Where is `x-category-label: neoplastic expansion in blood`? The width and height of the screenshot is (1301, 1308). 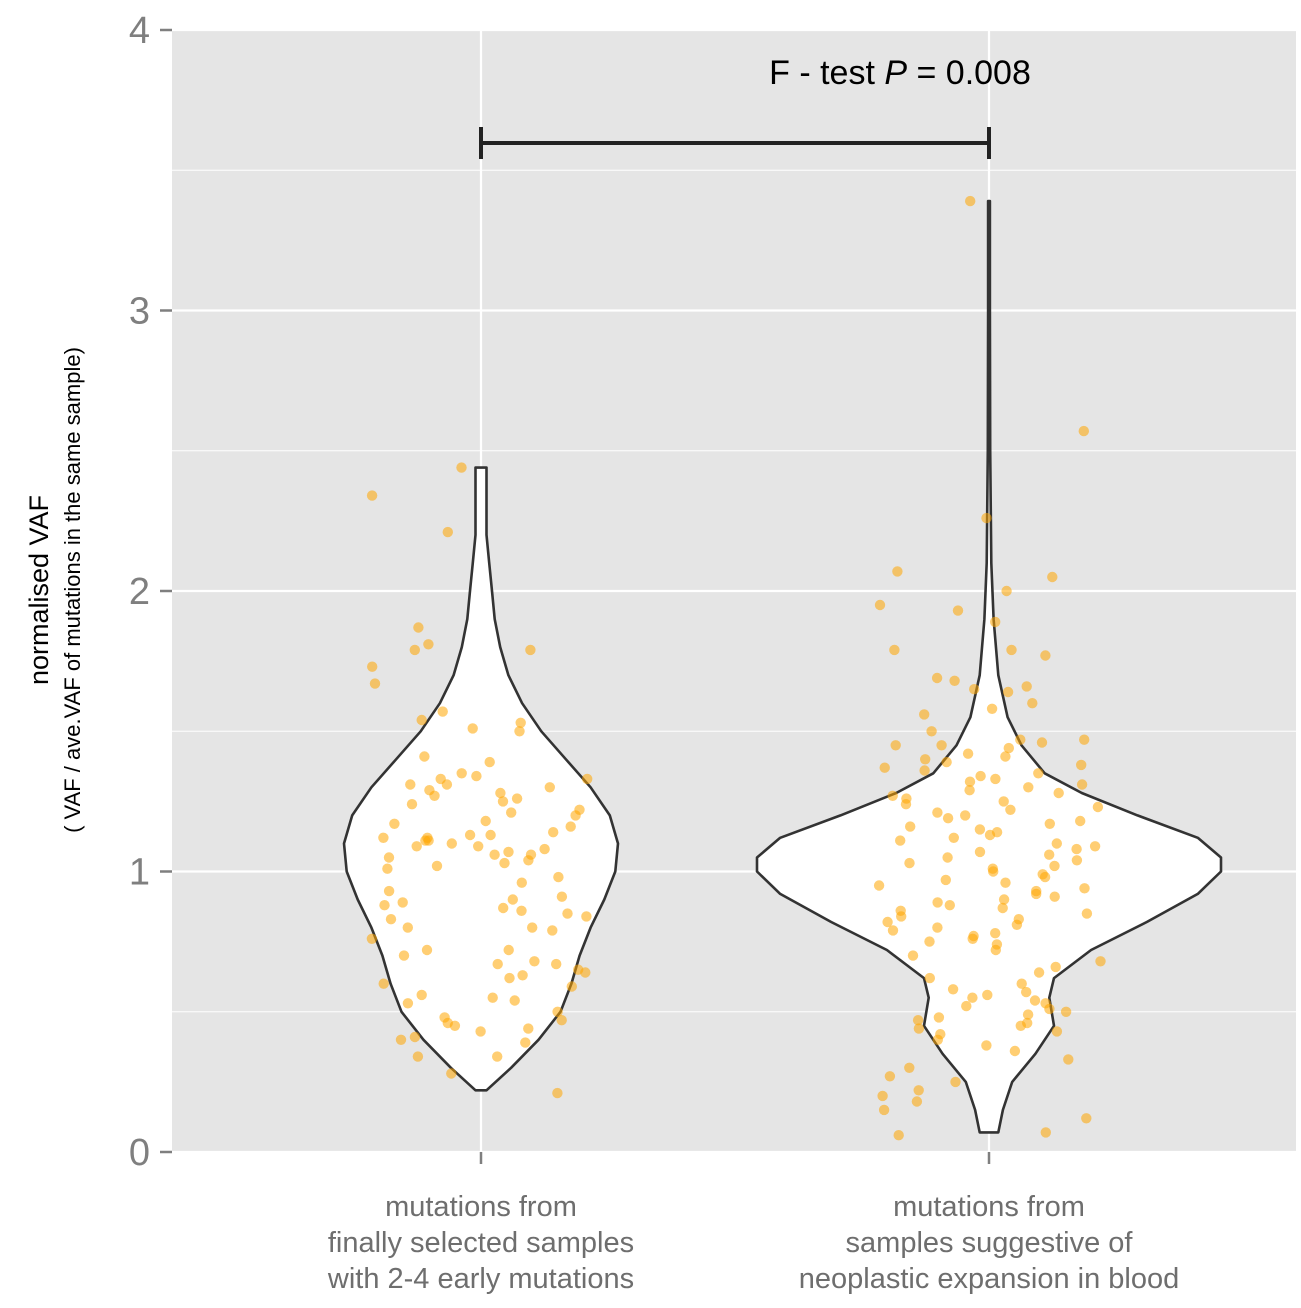 x-category-label: neoplastic expansion in blood is located at coordinates (989, 1279).